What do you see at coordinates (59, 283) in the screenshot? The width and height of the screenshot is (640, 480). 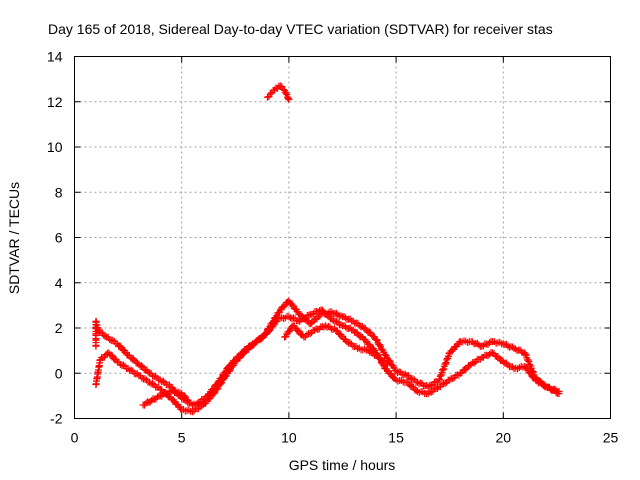 I see `y-tick-label: 4` at bounding box center [59, 283].